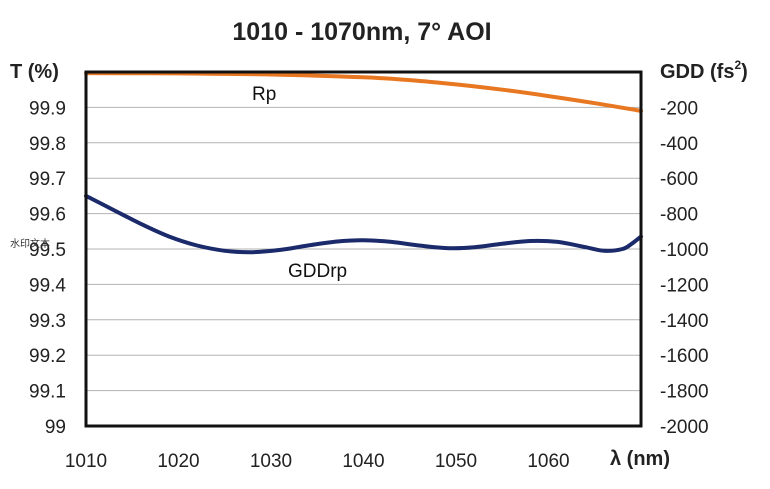  What do you see at coordinates (679, 179) in the screenshot?
I see `y-tick-label-right: -600` at bounding box center [679, 179].